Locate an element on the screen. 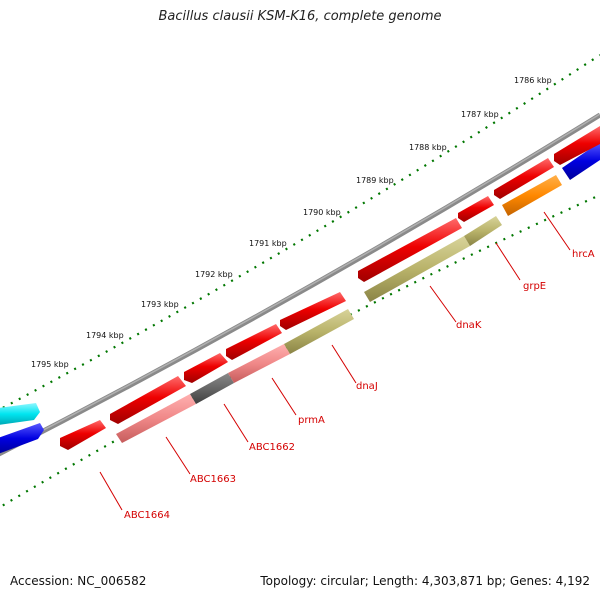 This screenshot has width=600, height=600. cds-abc1663 is located at coordinates (148, 400).